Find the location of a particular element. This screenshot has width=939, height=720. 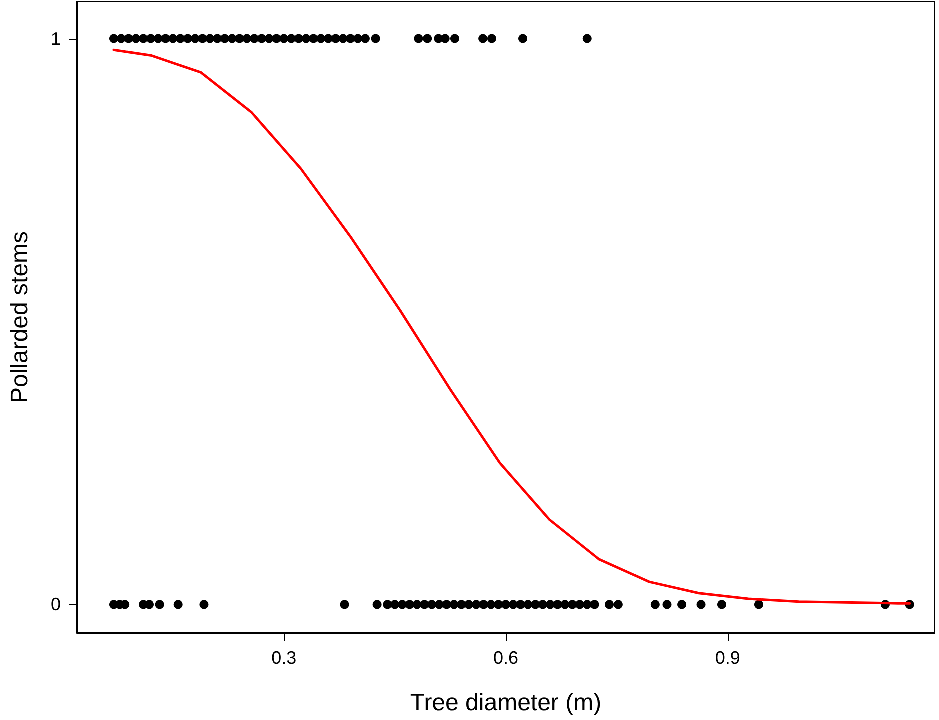

y-axis-title: Pollarded stems is located at coordinates (20, 317).